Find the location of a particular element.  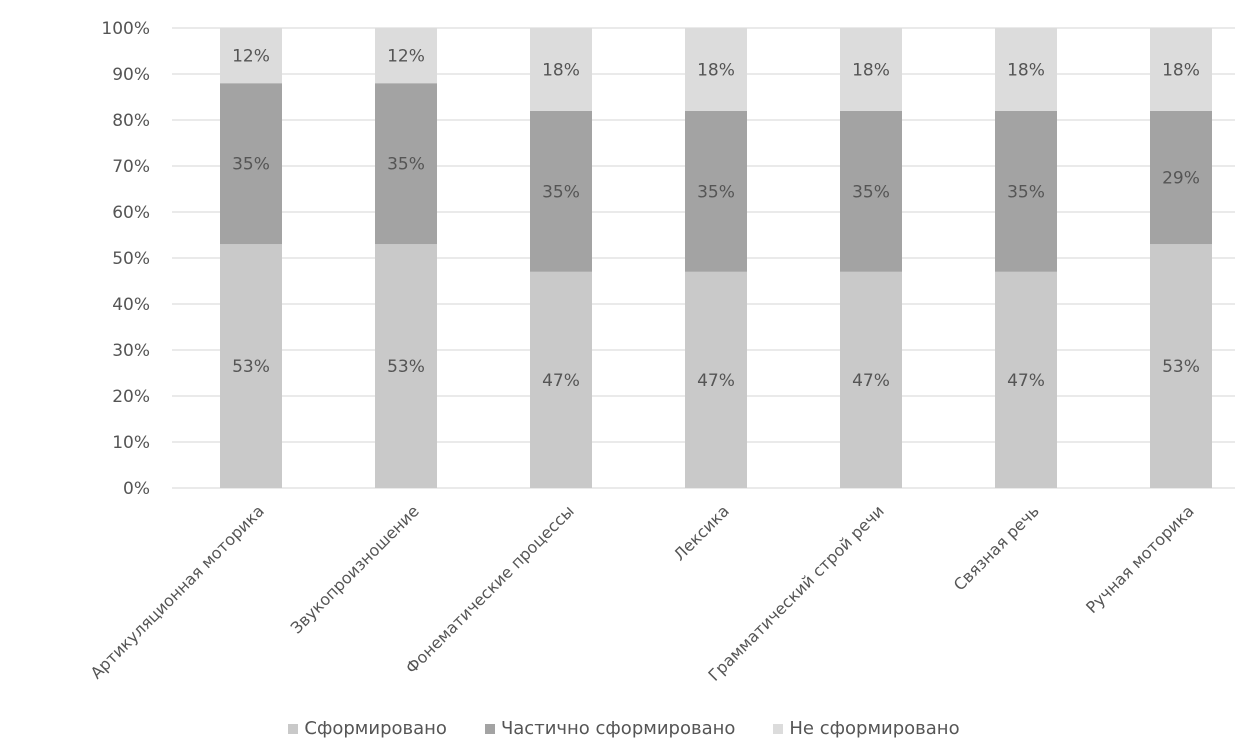

category-label: Лексика is located at coordinates (701, 532).